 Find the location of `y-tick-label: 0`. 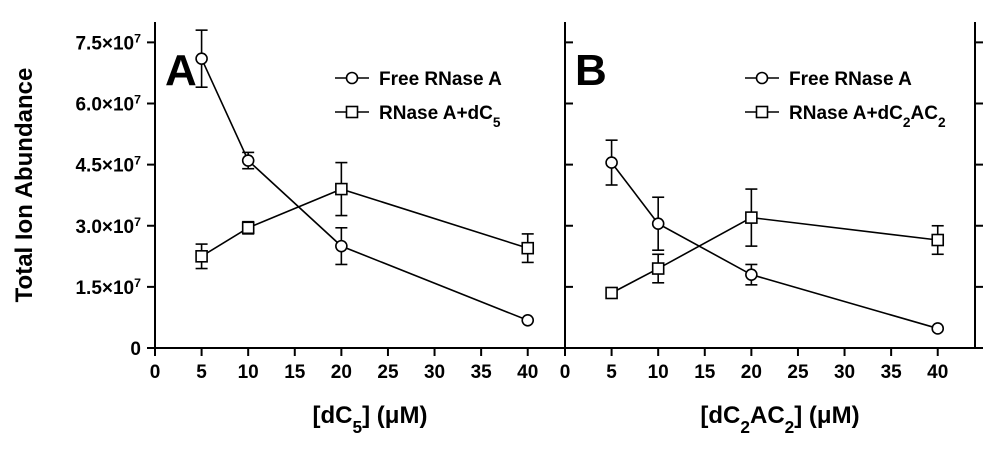

y-tick-label: 0 is located at coordinates (135, 349).